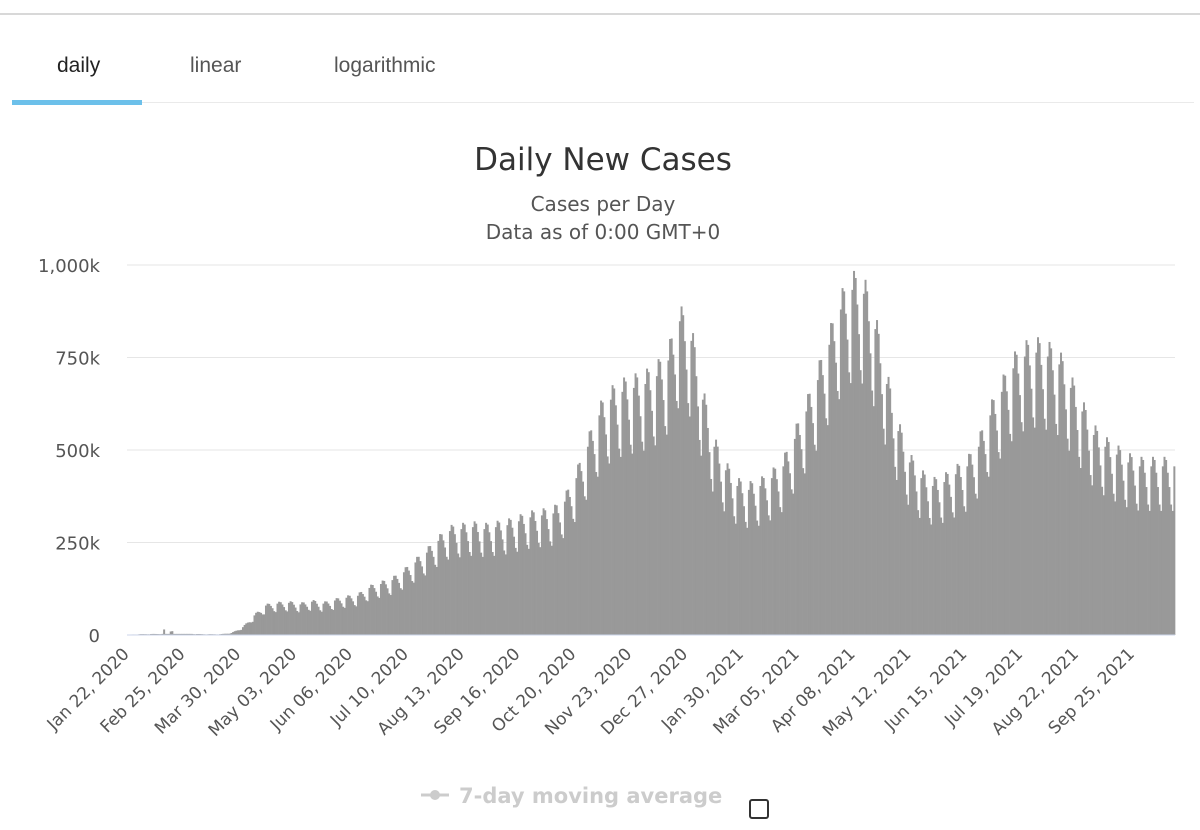 The width and height of the screenshot is (1200, 830). I want to click on chart-subtitle-line-1: Cases per Day, so click(603, 204).